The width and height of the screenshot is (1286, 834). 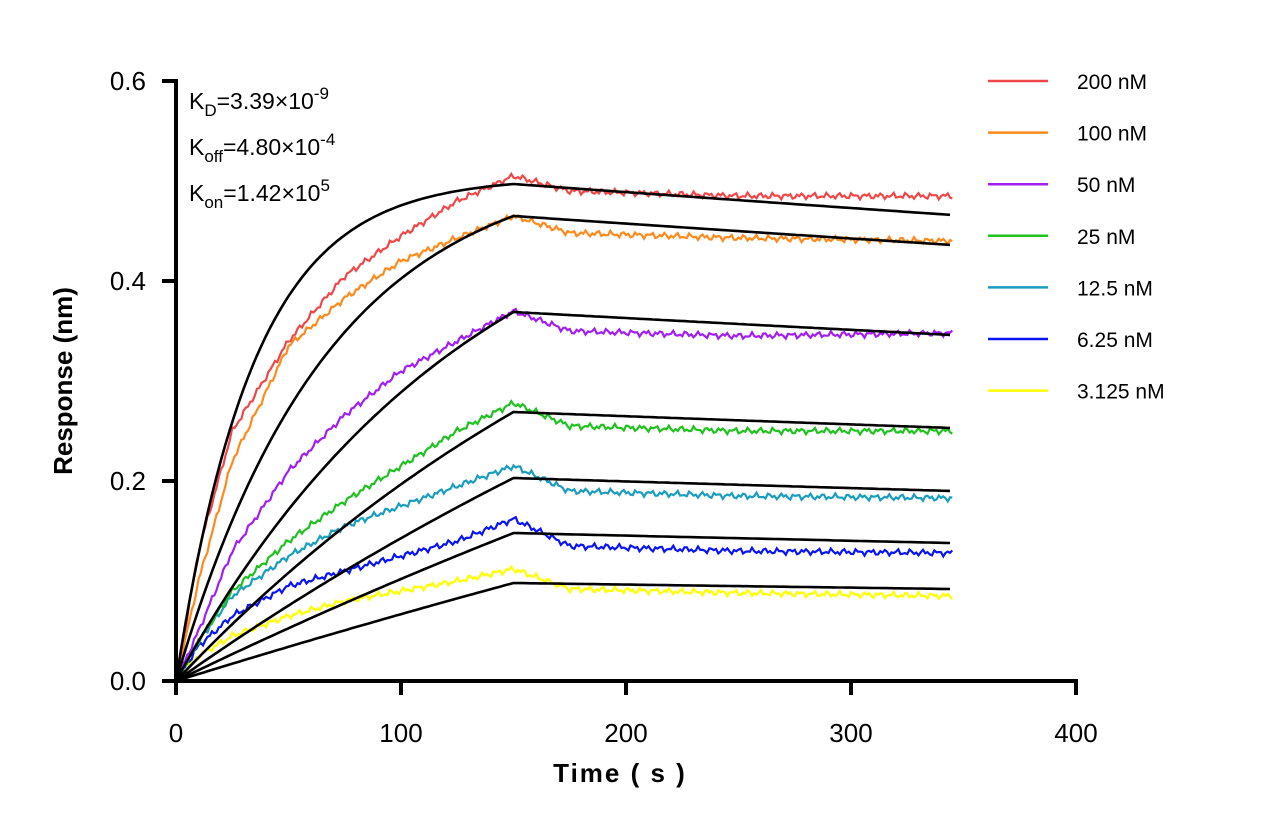 What do you see at coordinates (176, 733) in the screenshot?
I see `x-tick-label: 0` at bounding box center [176, 733].